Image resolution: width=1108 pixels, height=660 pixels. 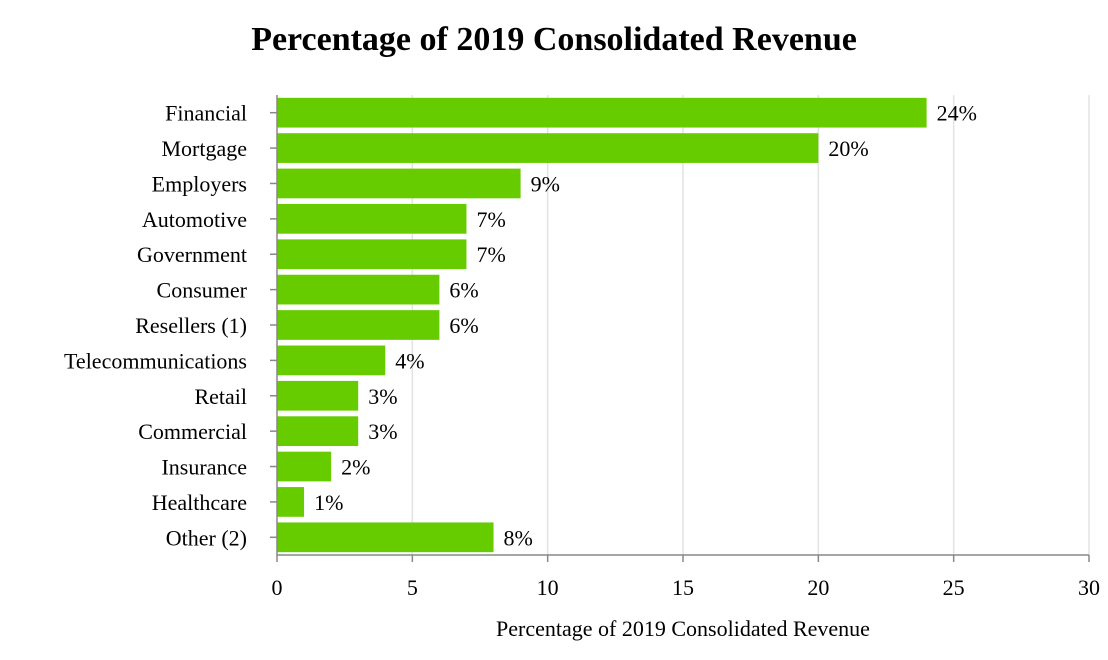 What do you see at coordinates (204, 148) in the screenshot?
I see `category-label-1: Mortgage` at bounding box center [204, 148].